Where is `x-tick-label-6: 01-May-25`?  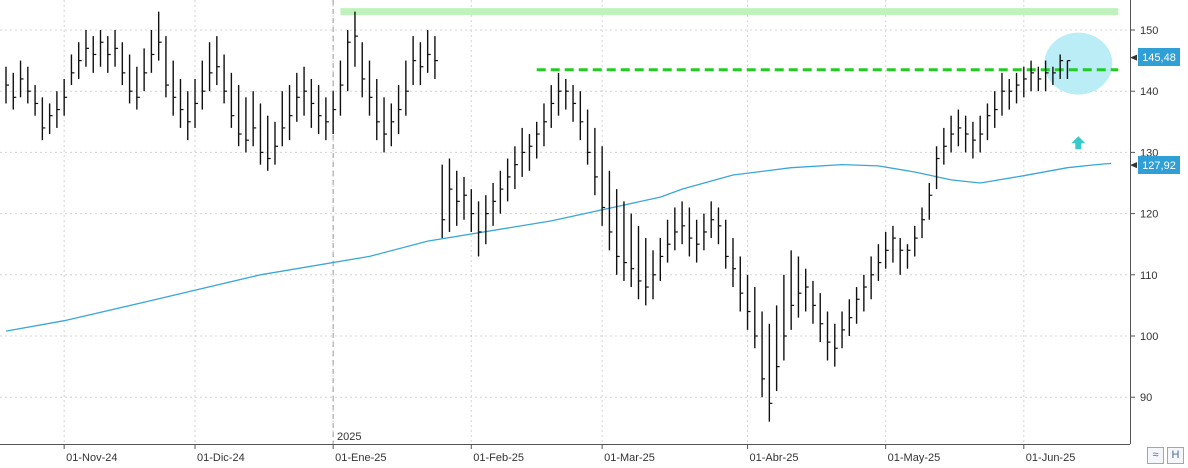 x-tick-label-6: 01-May-25 is located at coordinates (914, 458).